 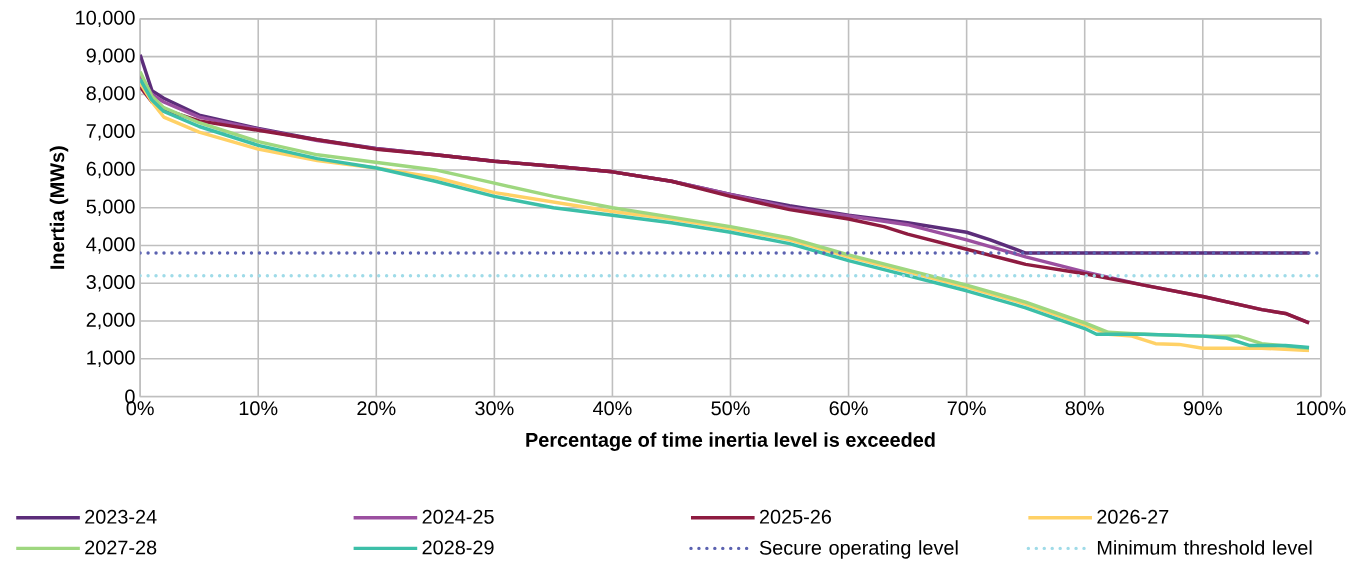 I want to click on y-tick-label: 9,000, so click(x=110, y=56).